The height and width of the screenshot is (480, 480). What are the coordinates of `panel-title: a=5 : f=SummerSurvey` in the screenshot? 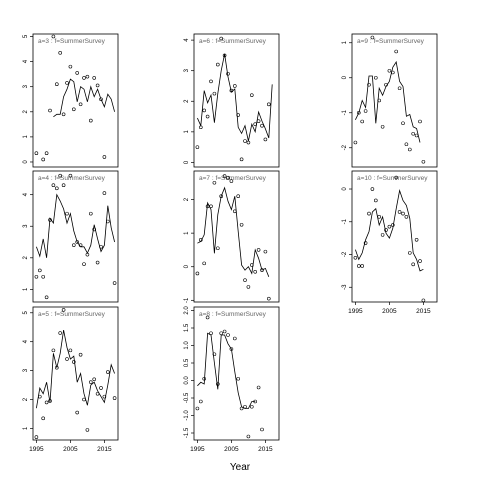 It's located at (72, 314).